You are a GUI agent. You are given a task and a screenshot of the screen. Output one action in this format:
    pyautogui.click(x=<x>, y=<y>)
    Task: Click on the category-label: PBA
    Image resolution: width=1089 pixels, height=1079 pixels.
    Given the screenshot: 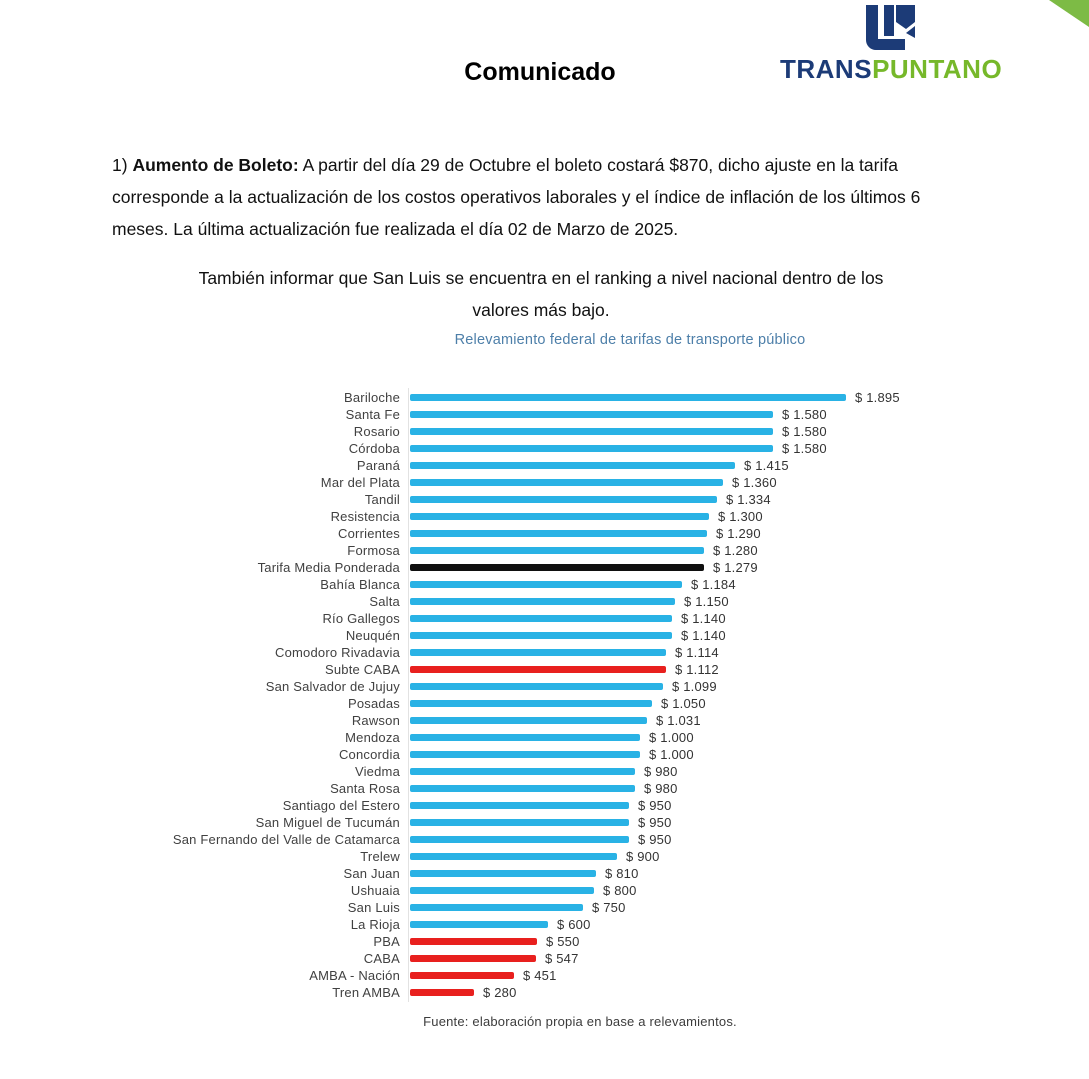 What is the action you would take?
    pyautogui.click(x=386, y=941)
    